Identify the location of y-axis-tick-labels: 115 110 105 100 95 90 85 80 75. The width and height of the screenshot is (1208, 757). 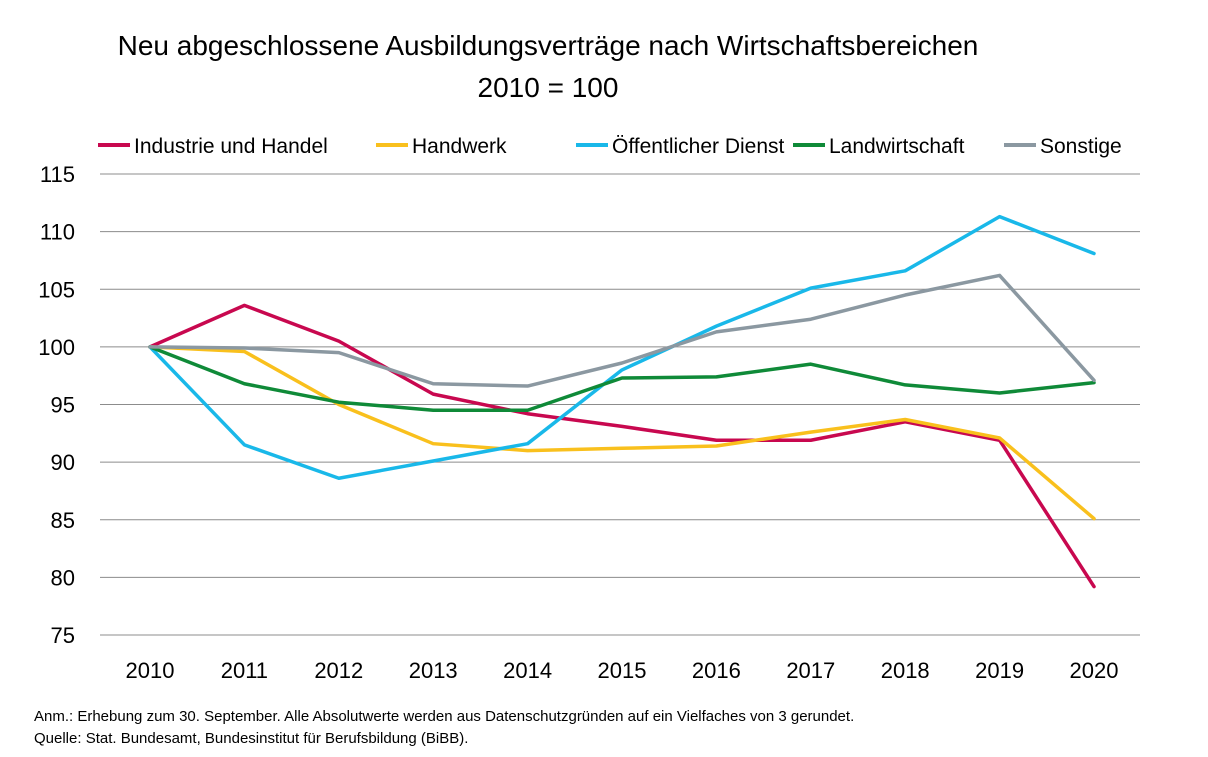
(56, 405).